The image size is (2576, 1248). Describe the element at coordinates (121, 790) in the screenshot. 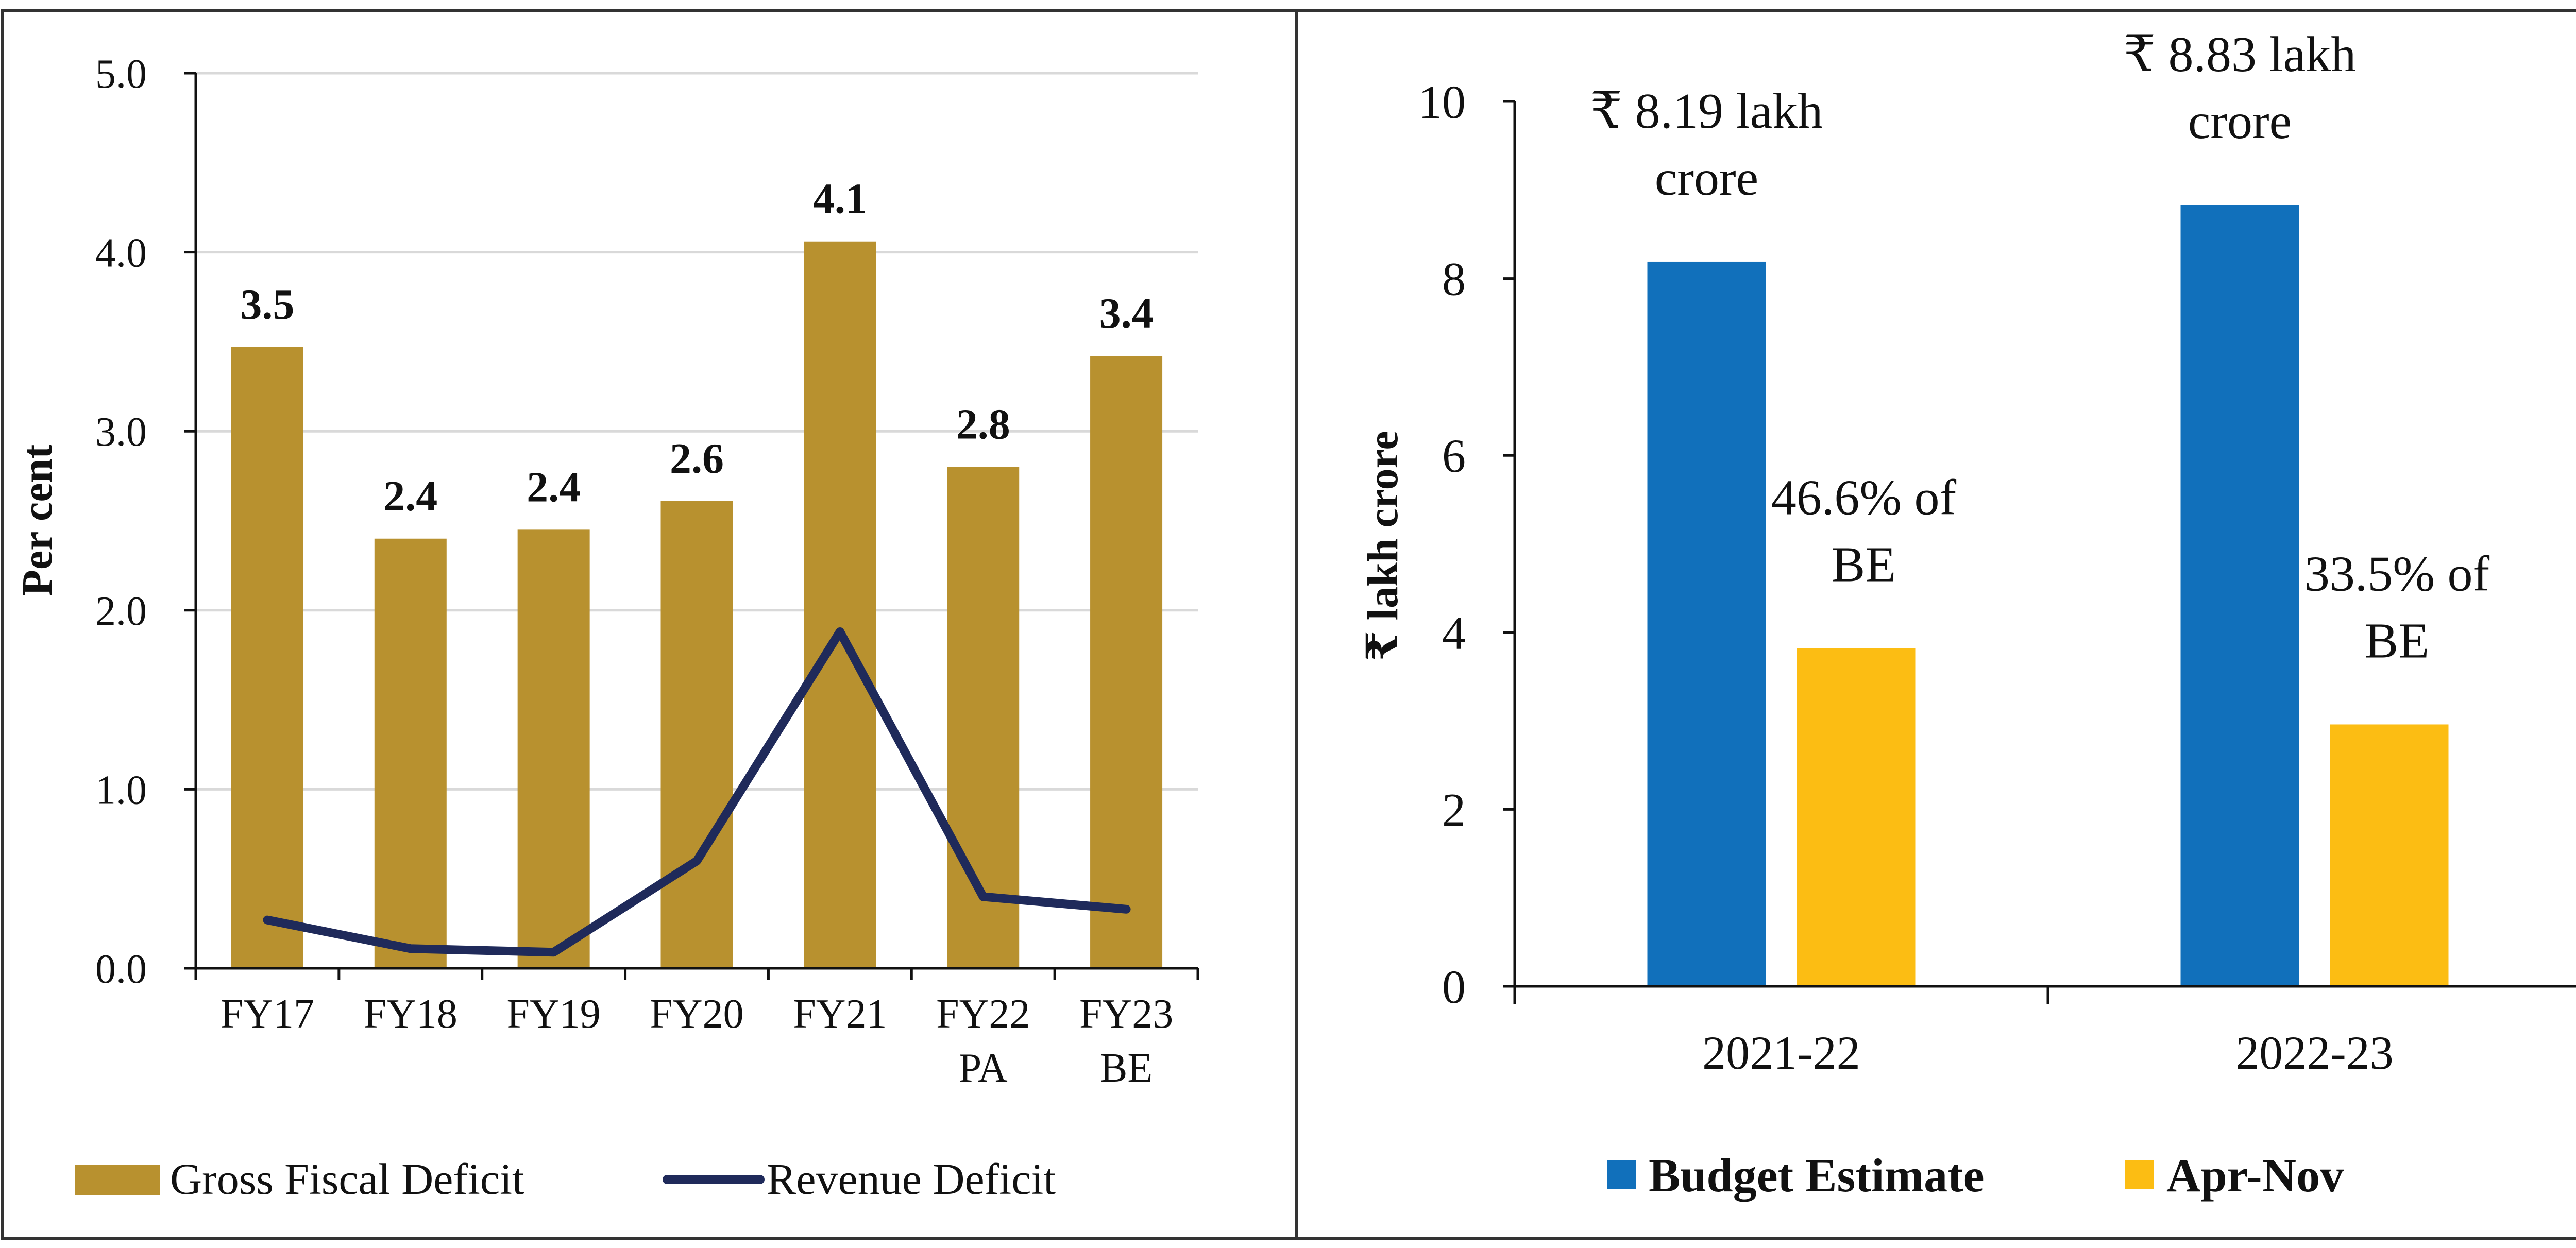

I see `left-y-tick-label: 1.0` at that location.